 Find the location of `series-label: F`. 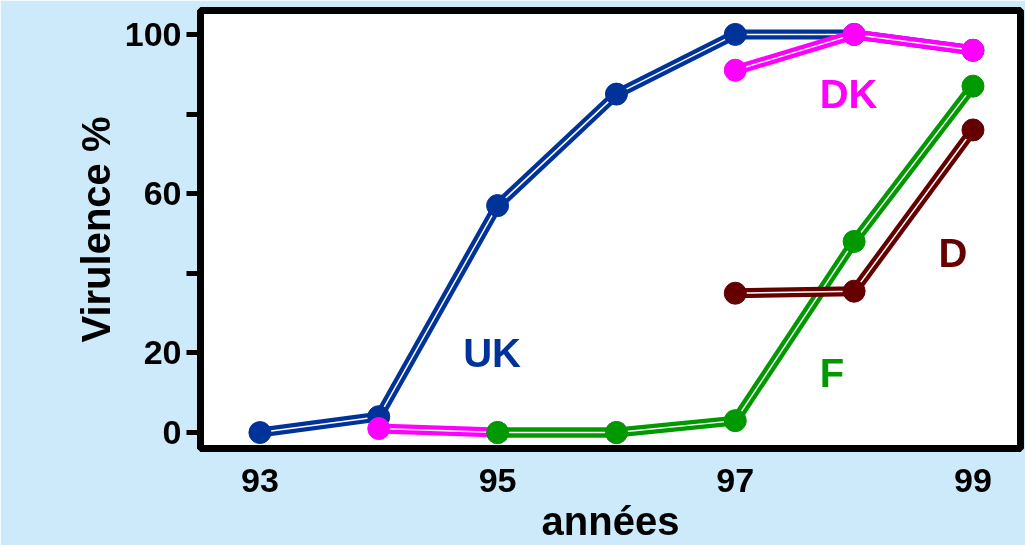

series-label: F is located at coordinates (832, 373).